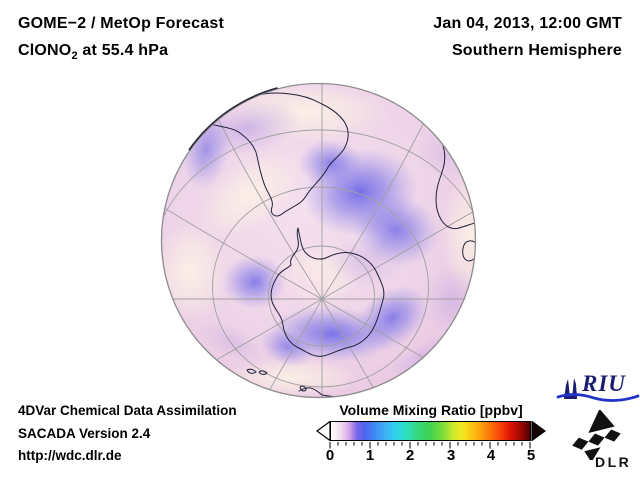 This screenshot has height=480, width=640. I want to click on hemisphere-label: Southern Hemisphere, so click(536, 50).